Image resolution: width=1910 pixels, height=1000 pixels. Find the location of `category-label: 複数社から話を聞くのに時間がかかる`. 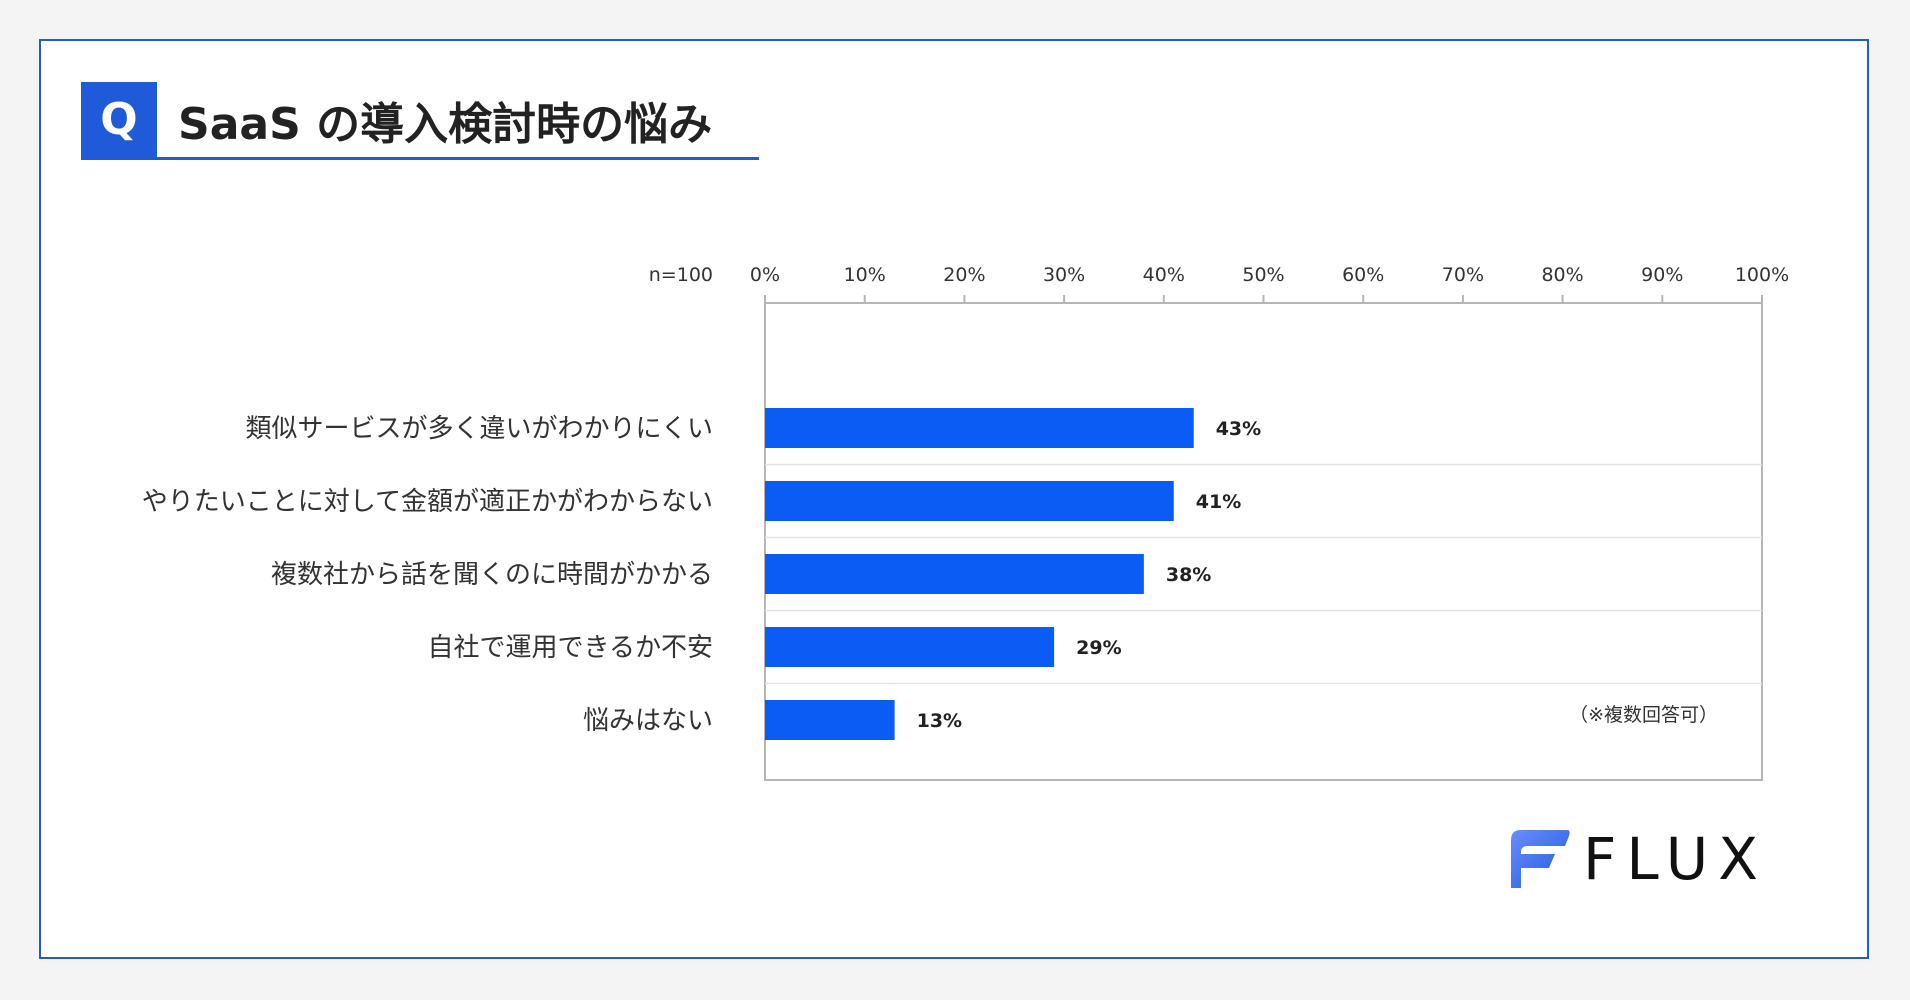

category-label: 複数社から話を聞くのに時間がかかる is located at coordinates (492, 575).